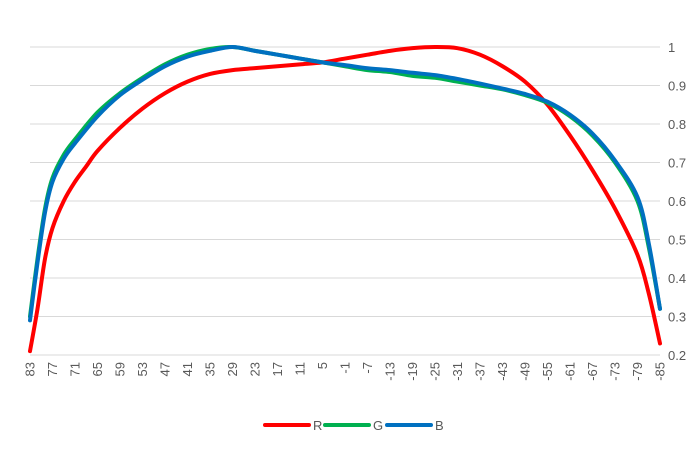 This screenshot has width=700, height=452. I want to click on legend-label-r: R, so click(317, 425).